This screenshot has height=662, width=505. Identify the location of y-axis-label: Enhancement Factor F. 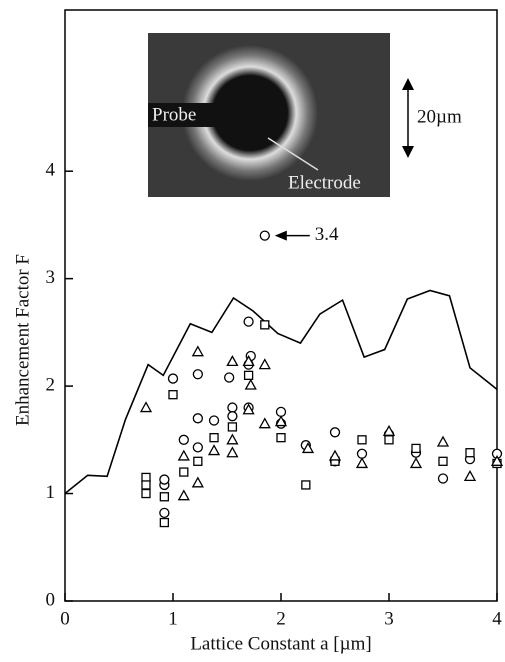
(22, 340).